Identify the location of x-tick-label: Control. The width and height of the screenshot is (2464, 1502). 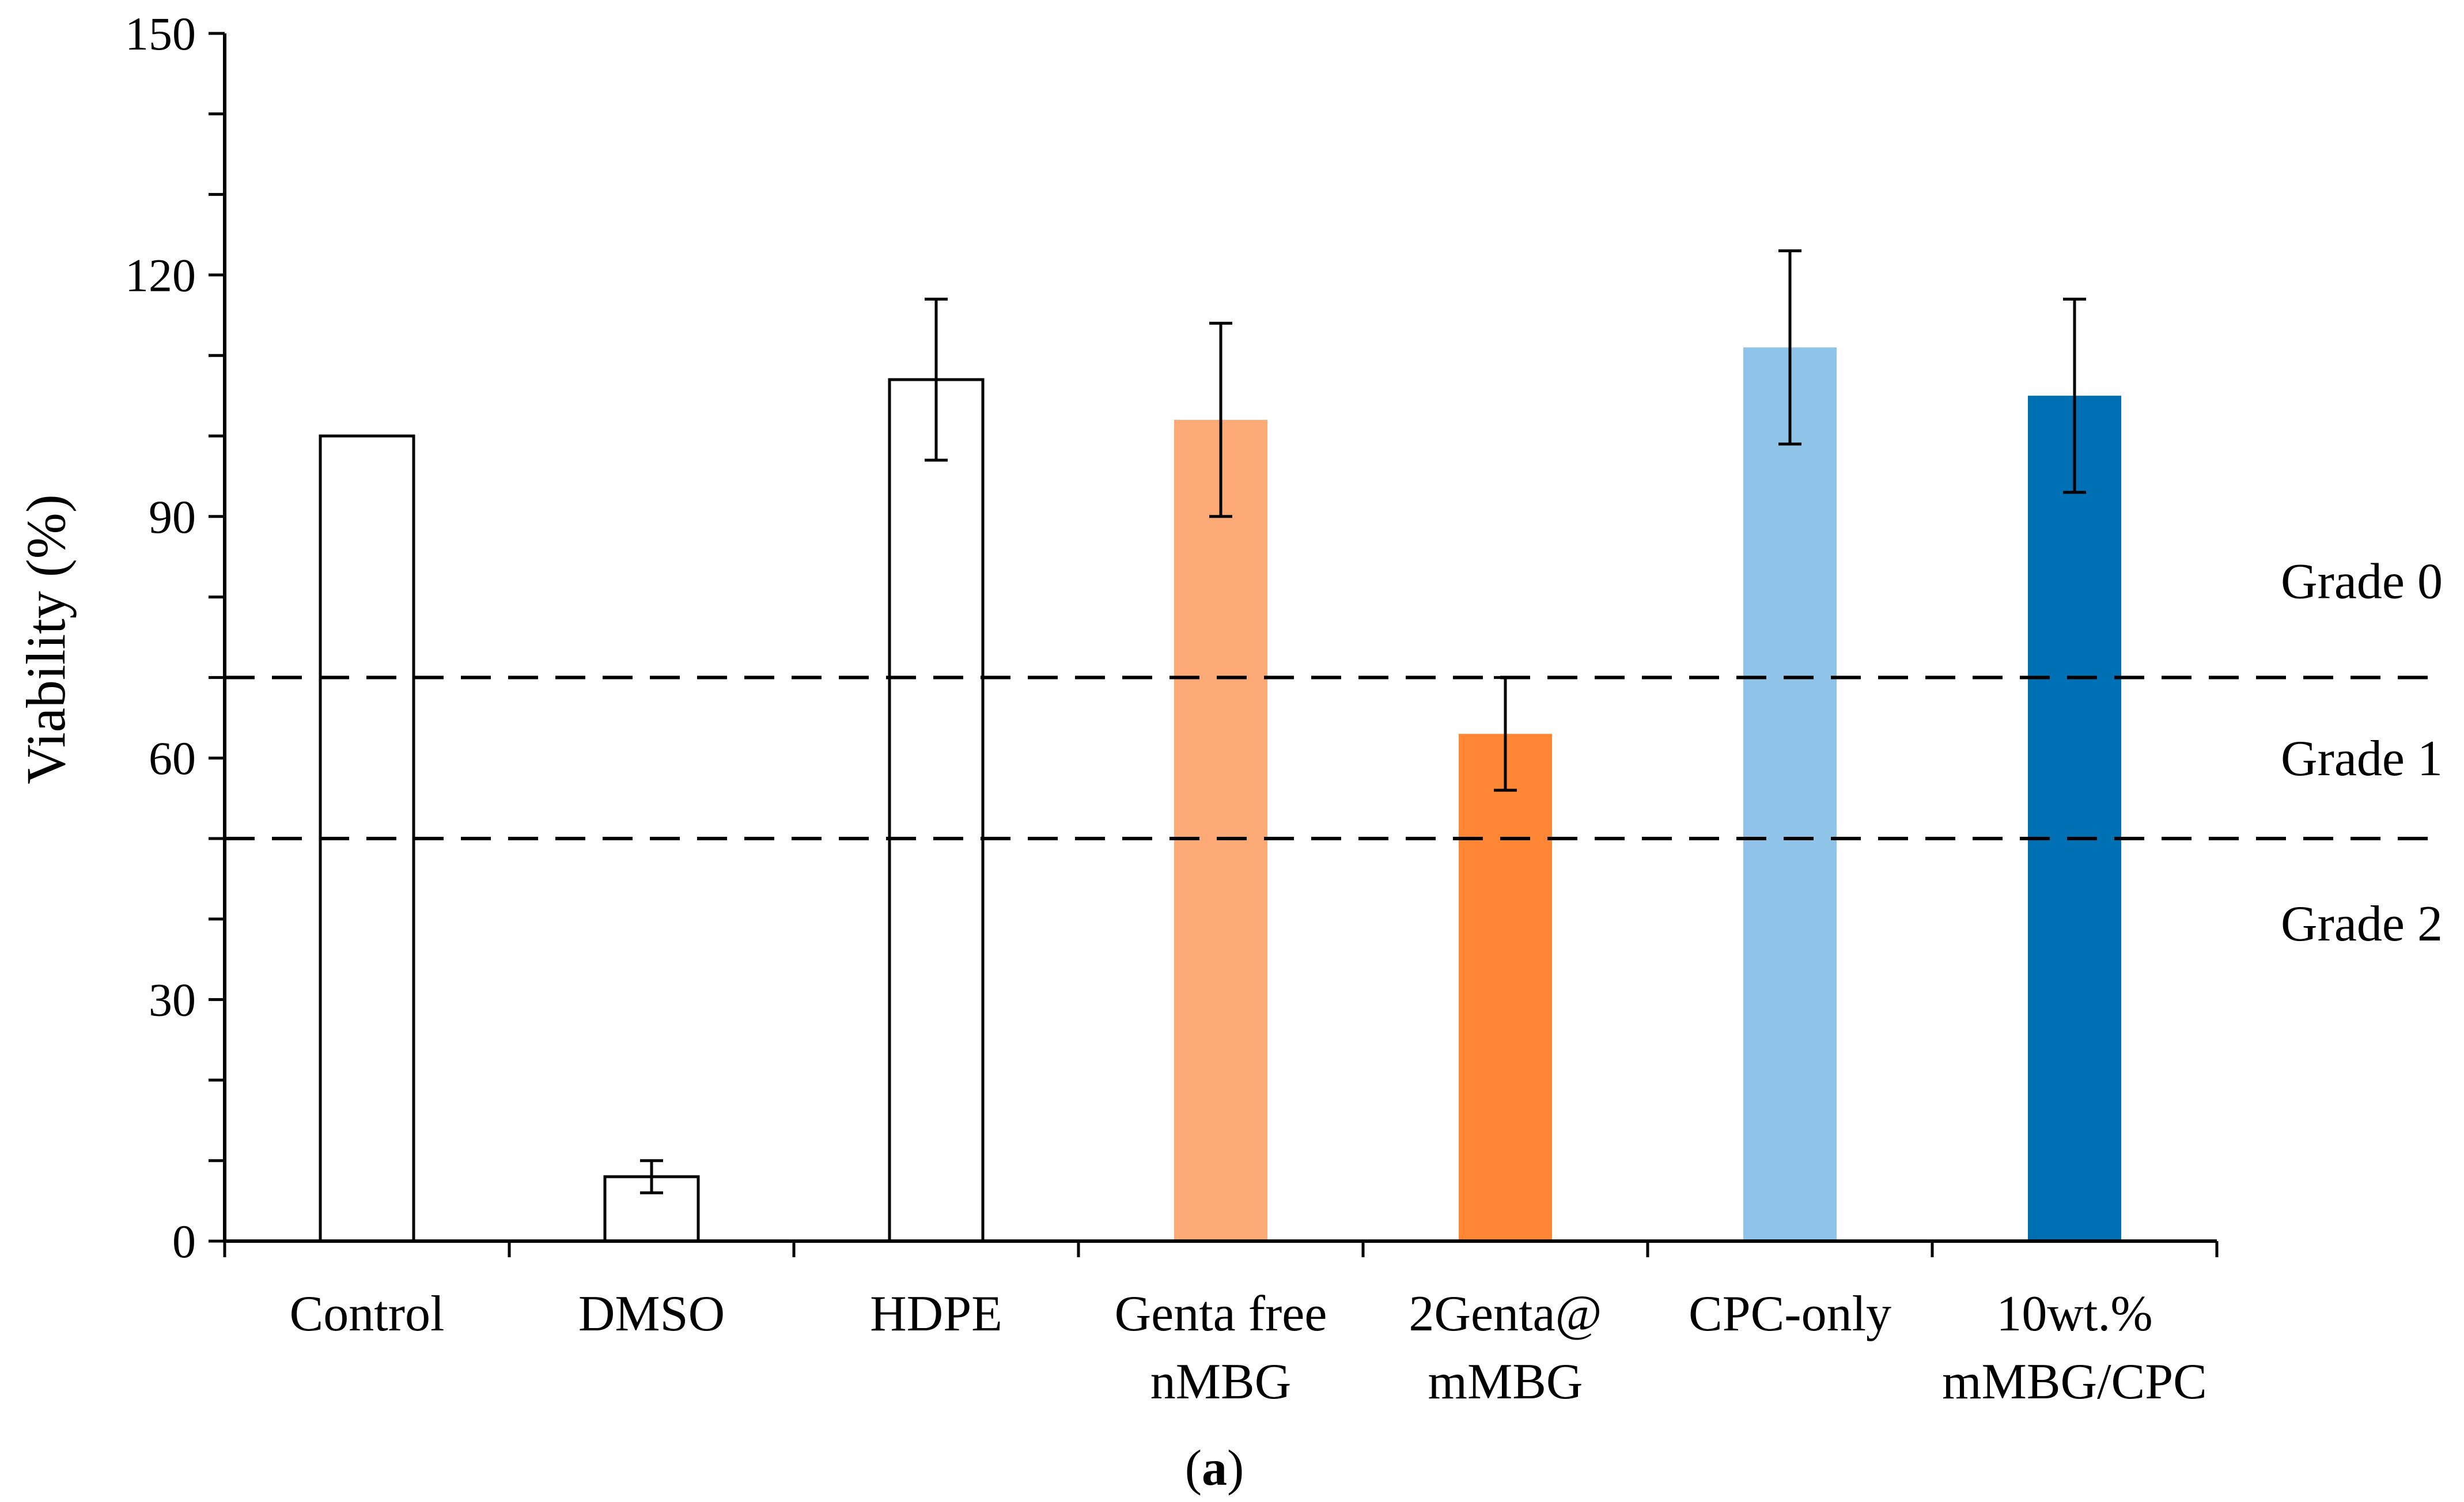
(367, 1314).